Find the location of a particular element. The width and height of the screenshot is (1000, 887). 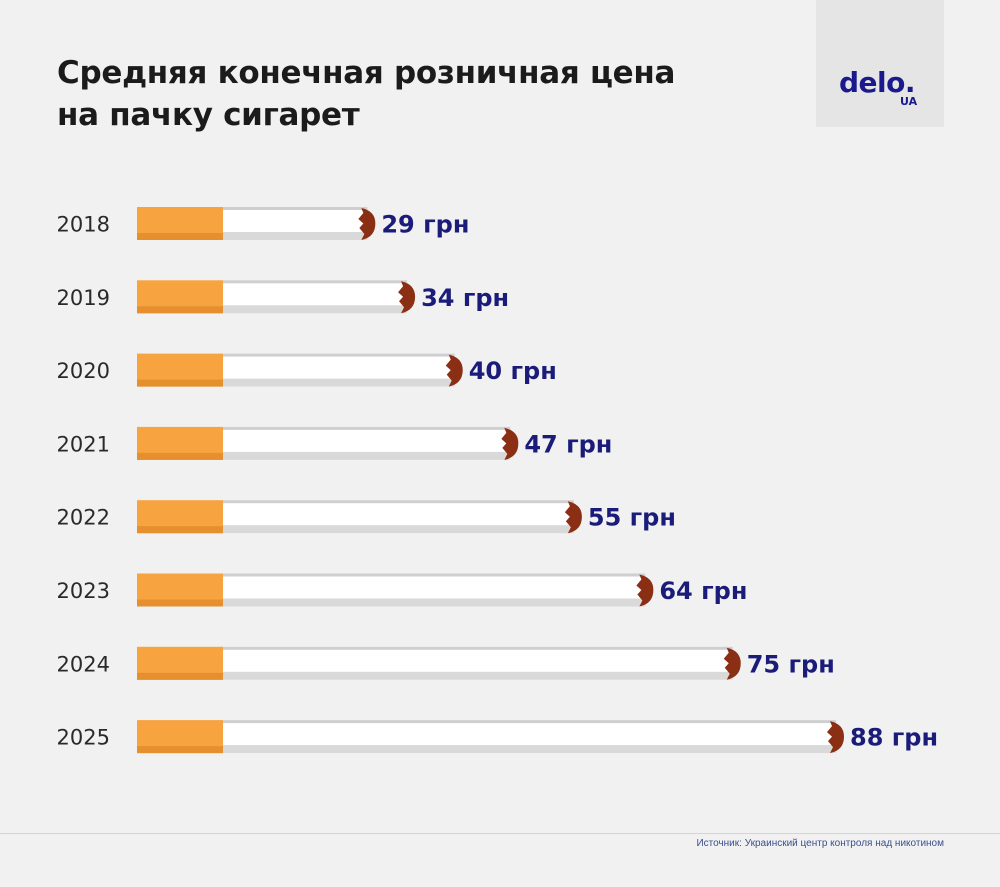

title-line-2: на пачку сигарет is located at coordinates (208, 115).